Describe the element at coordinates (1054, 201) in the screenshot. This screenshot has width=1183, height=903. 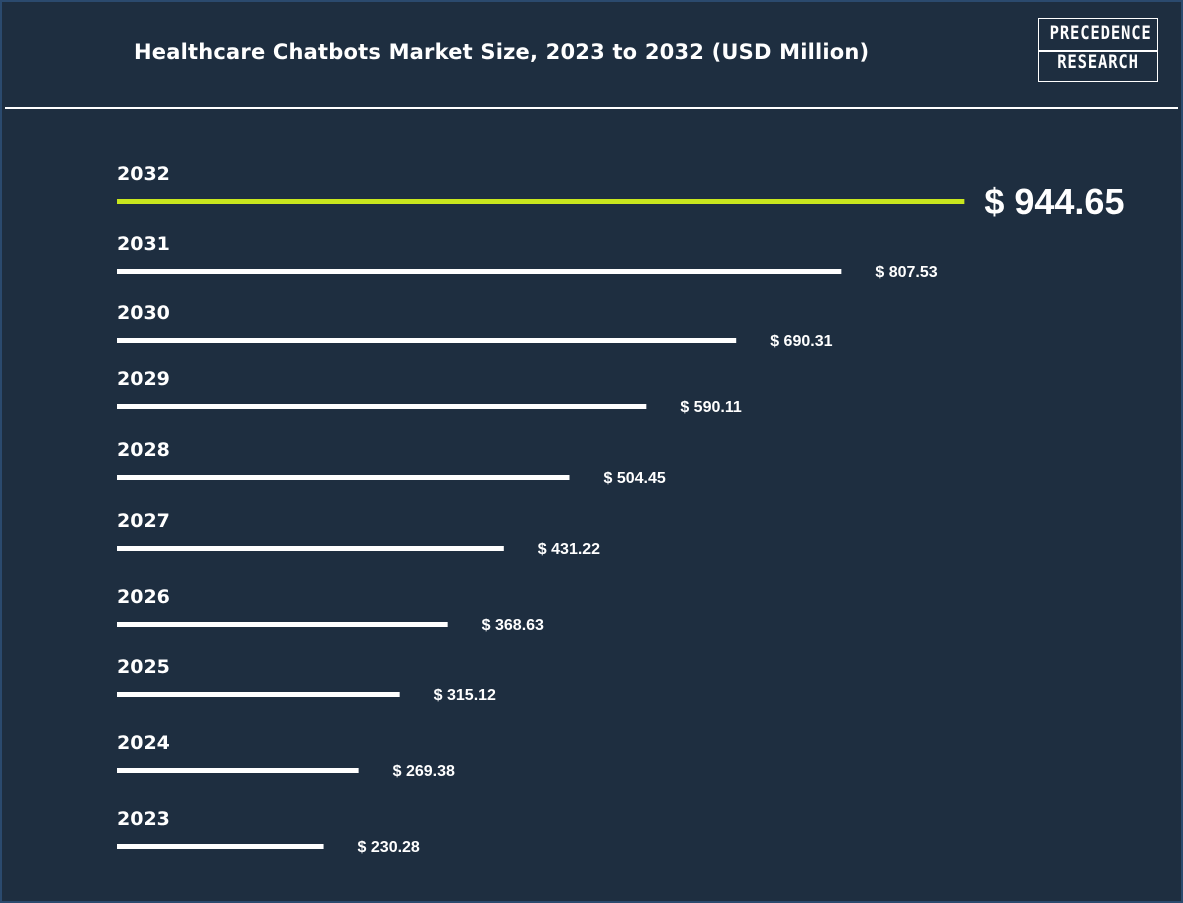
I see `value-label: $ 944.65` at that location.